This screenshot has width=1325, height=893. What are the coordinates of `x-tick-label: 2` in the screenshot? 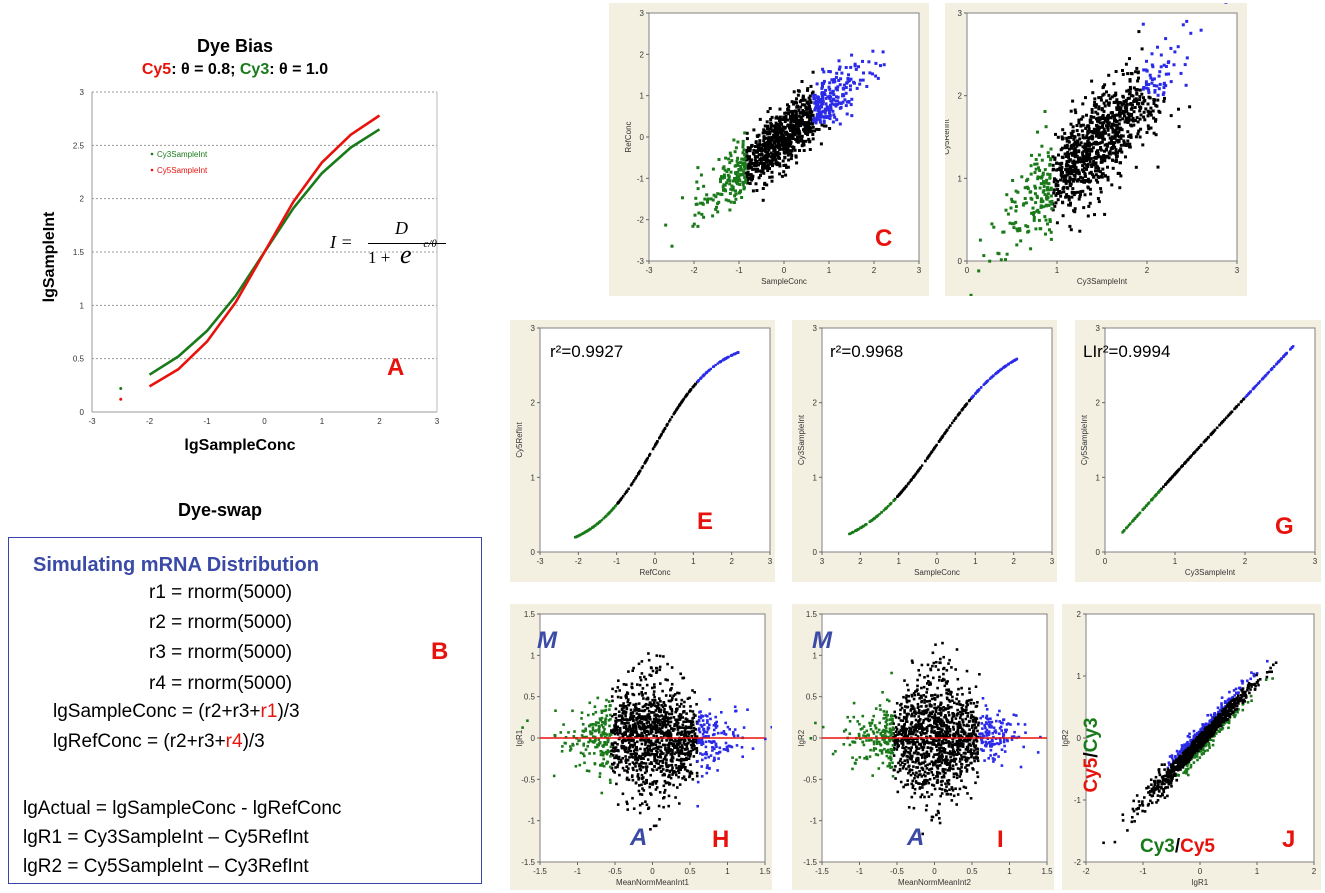 It's located at (1147, 270).